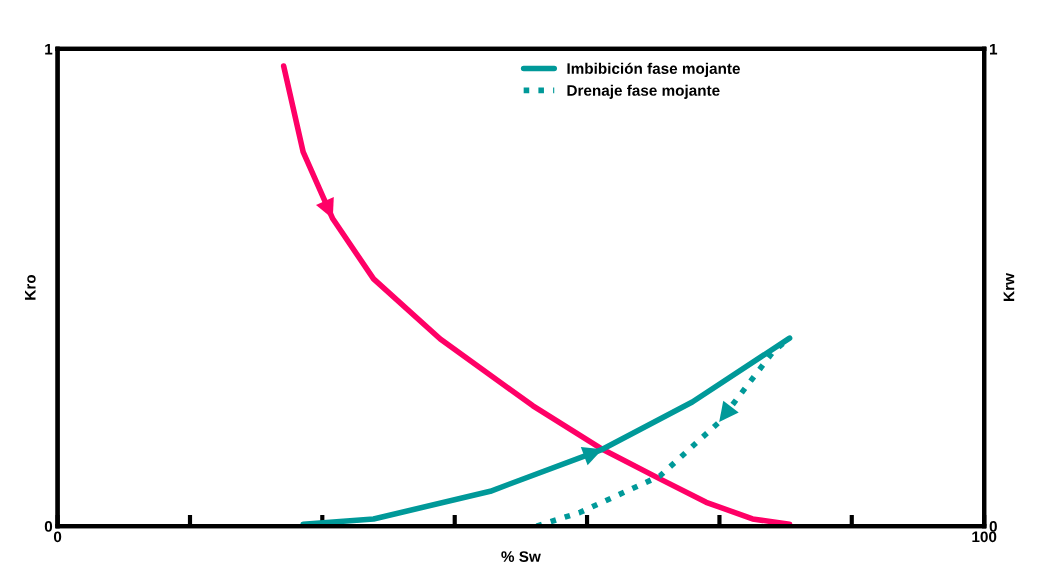 The height and width of the screenshot is (575, 1047). Describe the element at coordinates (643, 91) in the screenshot. I see `legend-label: Drenaje fase mojante` at that location.